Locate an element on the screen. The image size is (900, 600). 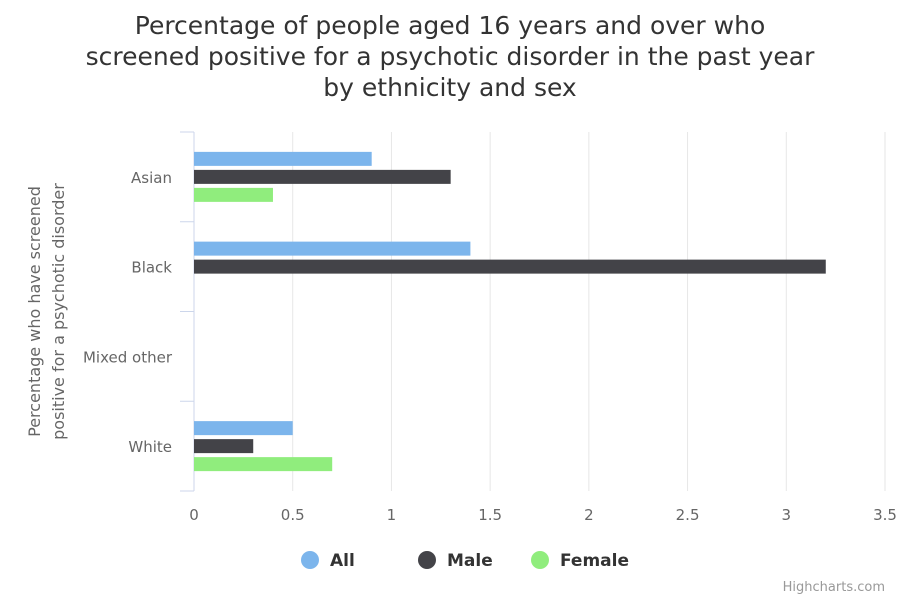
category-label: Mixed other is located at coordinates (128, 357).